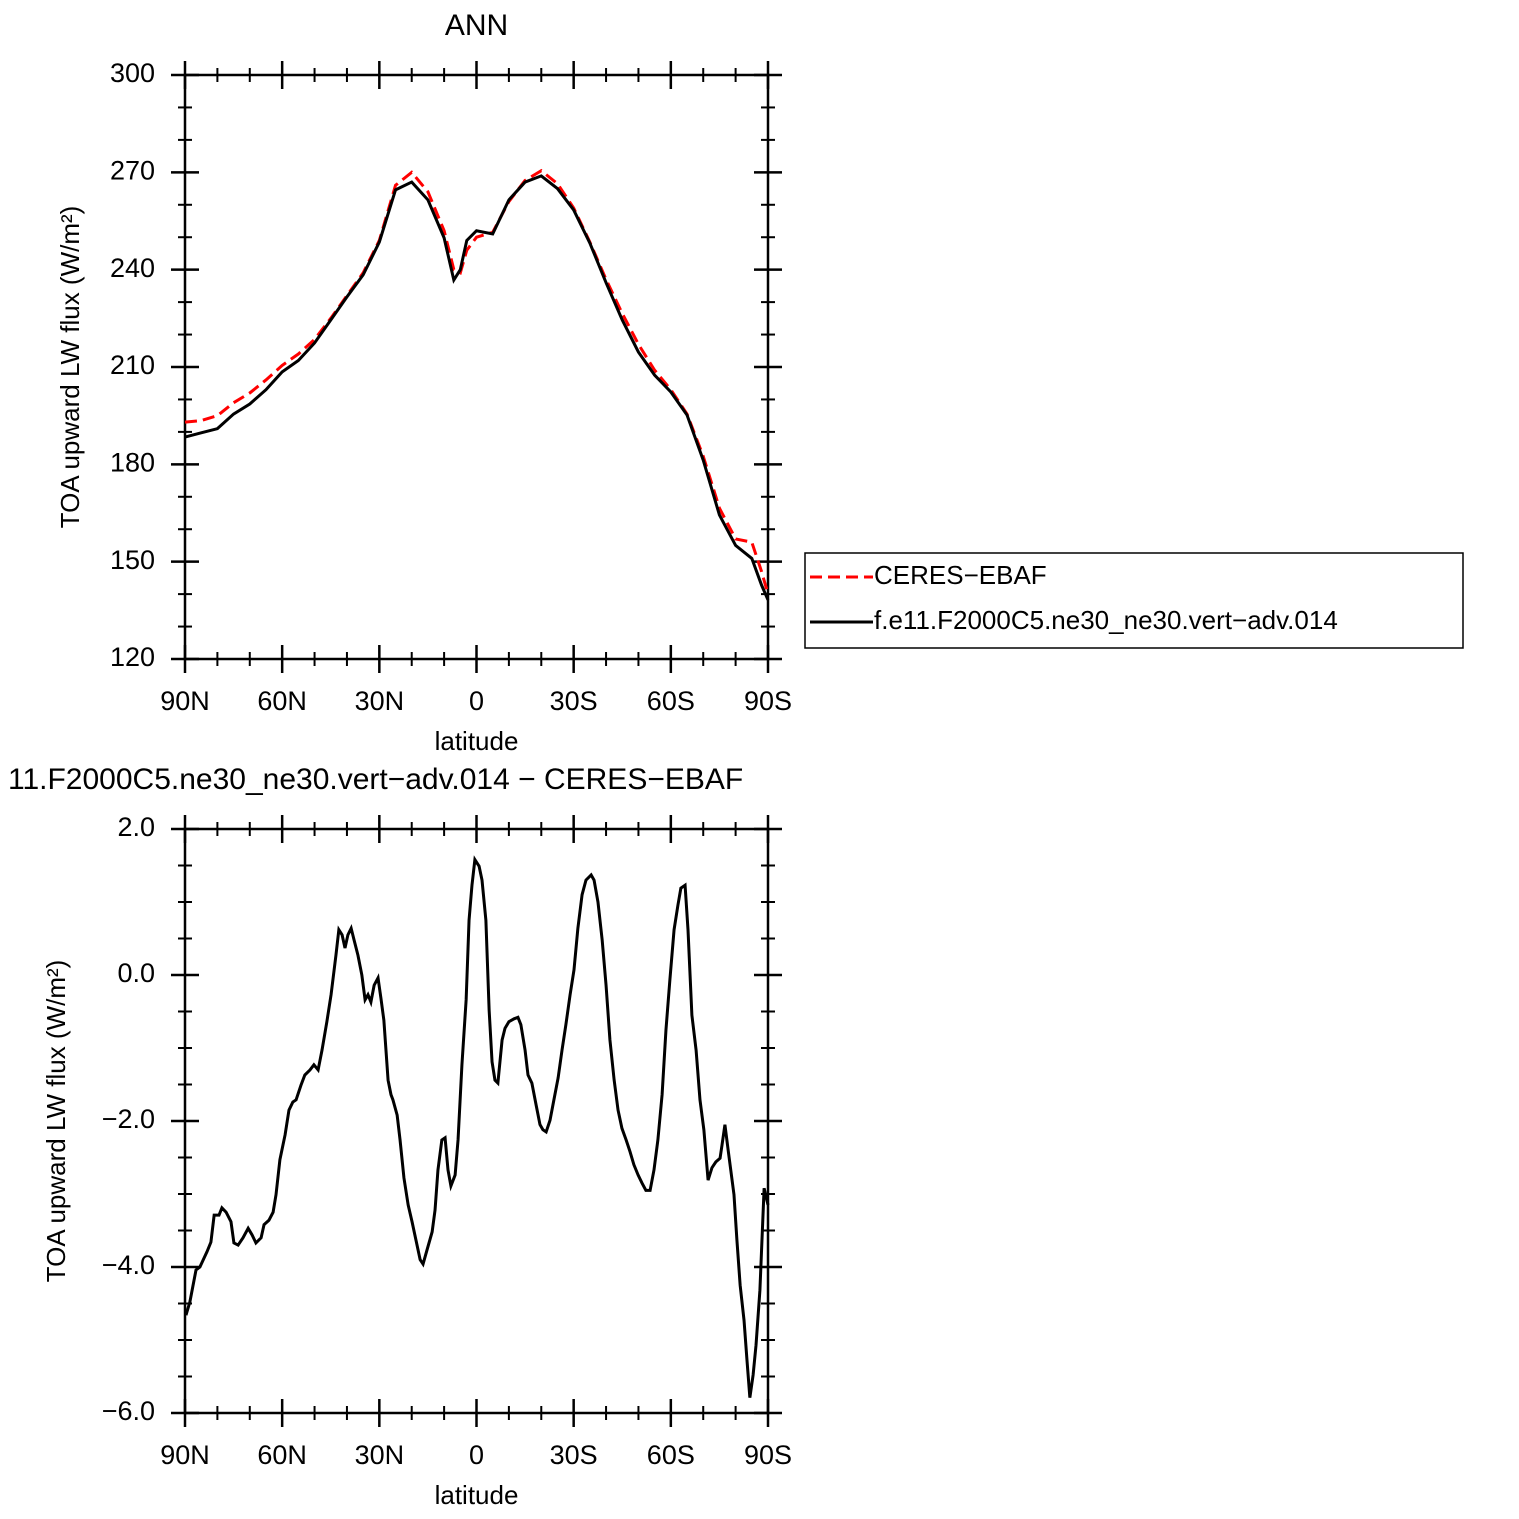 This screenshot has width=1519, height=1519. I want to click on y-tick-label: 120, so click(132, 657).